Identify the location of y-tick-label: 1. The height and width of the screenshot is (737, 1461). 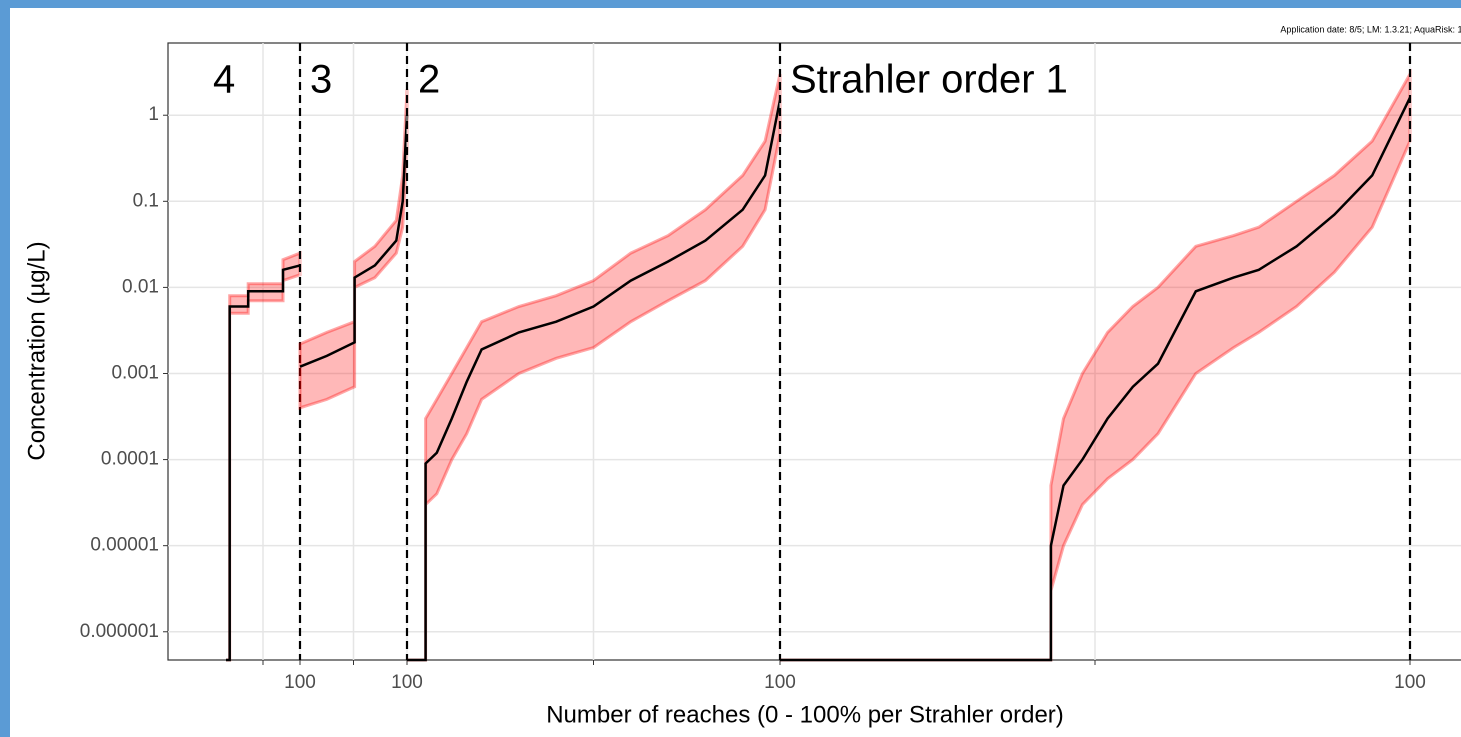
(153, 114).